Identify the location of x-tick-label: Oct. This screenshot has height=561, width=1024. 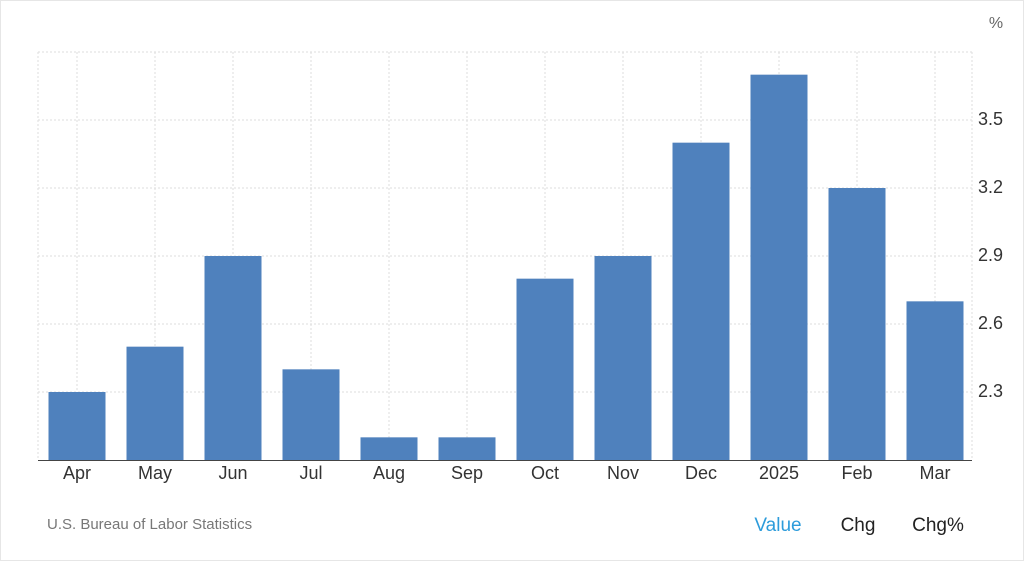
(545, 473).